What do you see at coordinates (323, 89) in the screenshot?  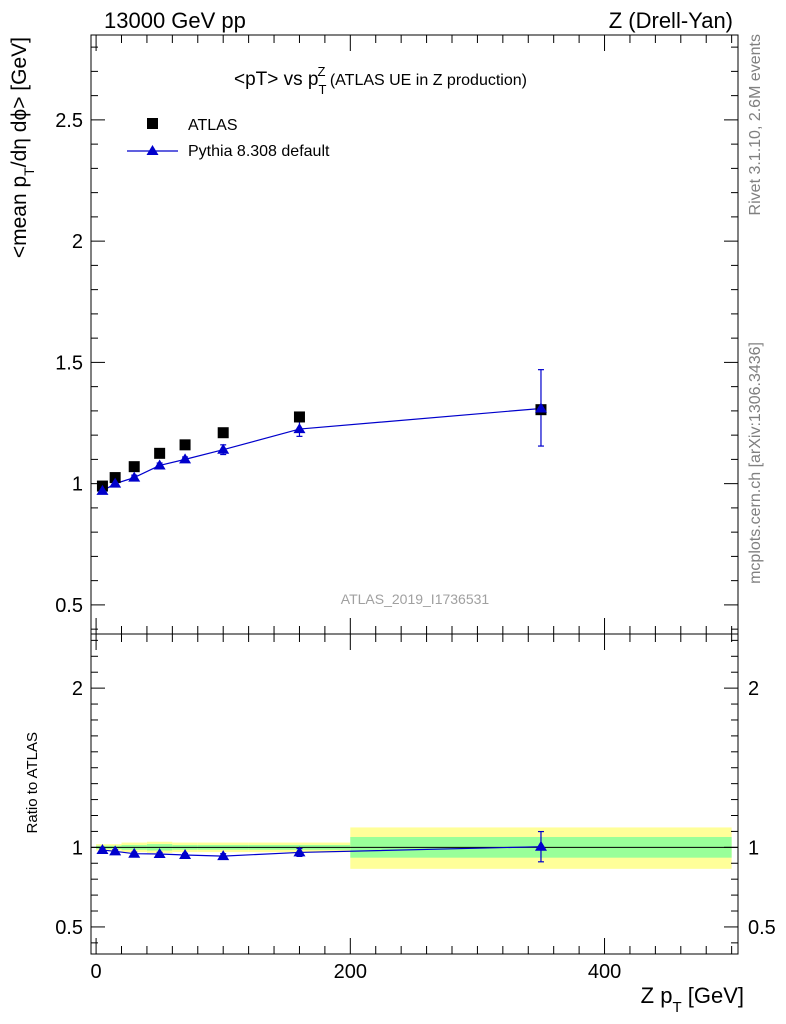 I see `plot-title-sub: T` at bounding box center [323, 89].